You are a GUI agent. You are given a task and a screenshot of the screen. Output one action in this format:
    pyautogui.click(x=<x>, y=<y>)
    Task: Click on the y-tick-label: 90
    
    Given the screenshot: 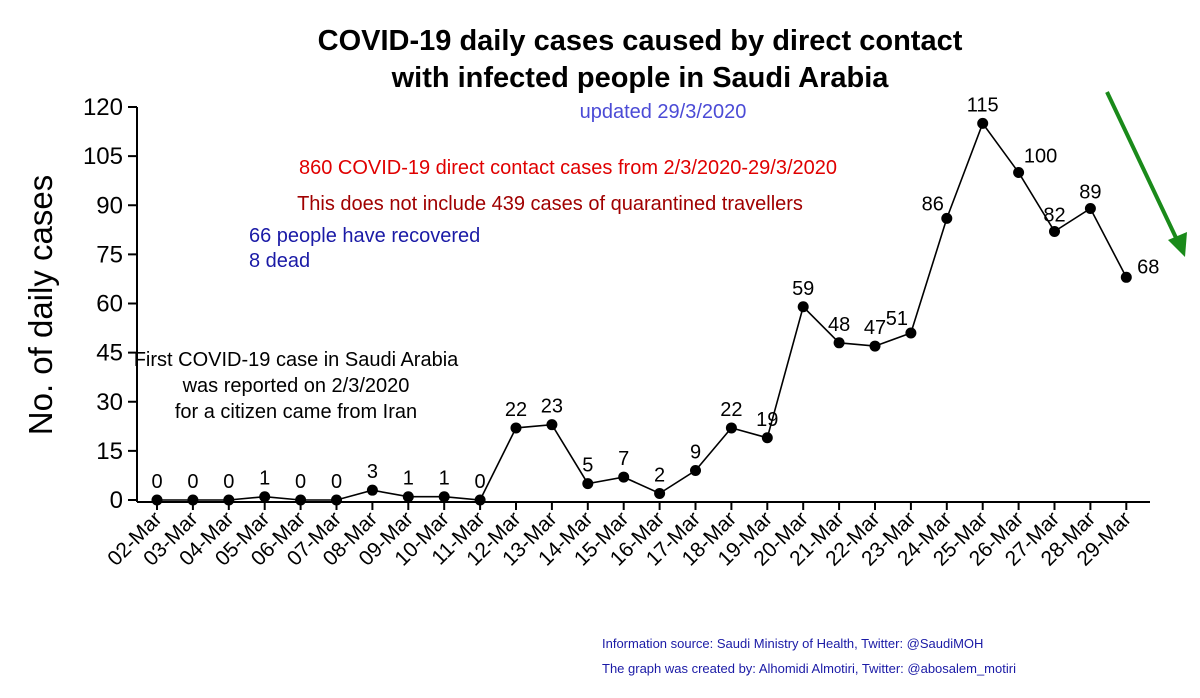 What is the action you would take?
    pyautogui.click(x=109, y=205)
    